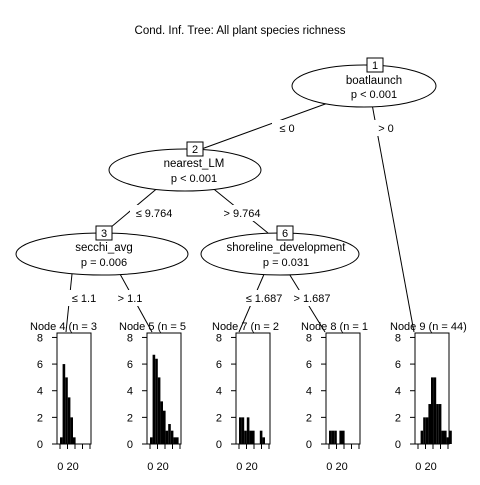 This screenshot has height=485, width=480. Describe the element at coordinates (245, 327) in the screenshot. I see `terminal-node-label: Node 7 (n = 2` at that location.